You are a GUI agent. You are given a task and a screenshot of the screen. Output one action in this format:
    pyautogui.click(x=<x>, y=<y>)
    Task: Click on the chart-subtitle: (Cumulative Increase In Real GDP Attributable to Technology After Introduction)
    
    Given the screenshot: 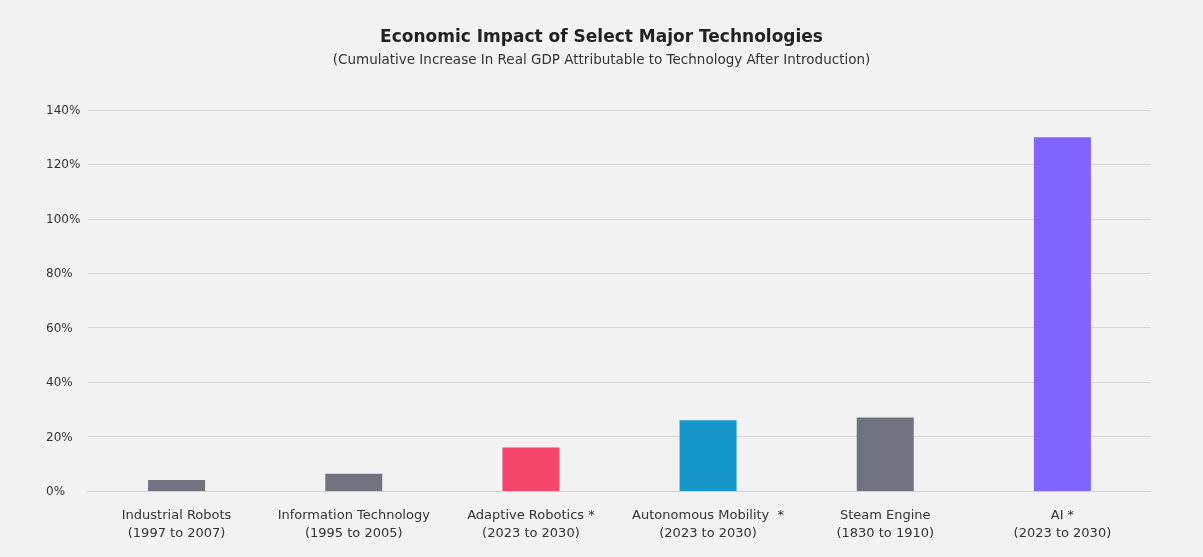 What is the action you would take?
    pyautogui.click(x=601, y=59)
    